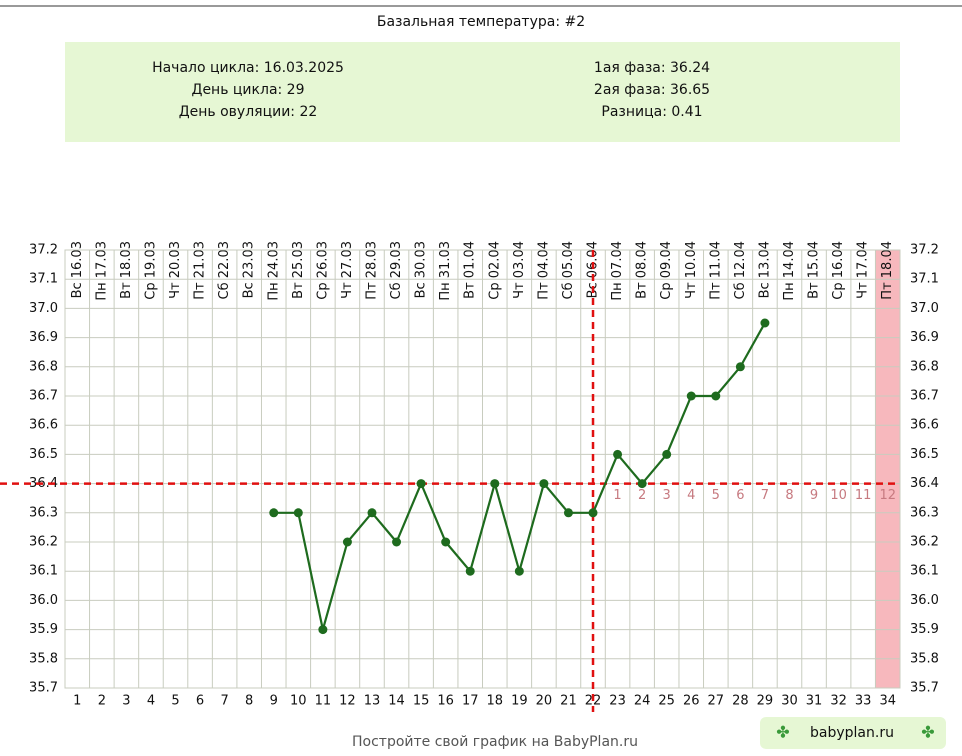 The width and height of the screenshot is (962, 756). Describe the element at coordinates (200, 270) in the screenshot. I see `date-label: Пт 21.03` at that location.